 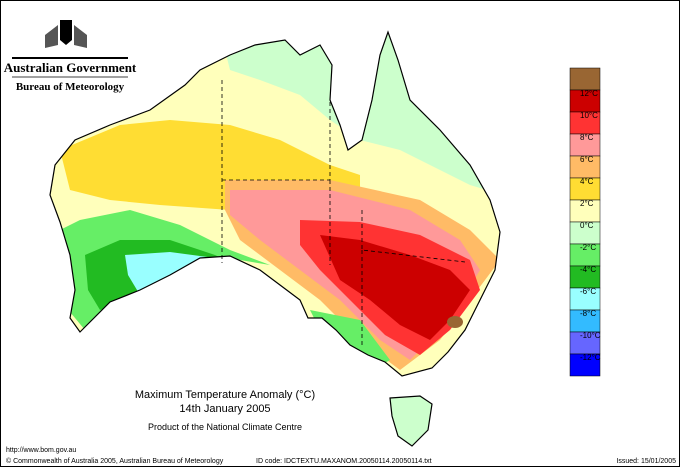 I want to click on legend-label: 10°C, so click(x=589, y=115).